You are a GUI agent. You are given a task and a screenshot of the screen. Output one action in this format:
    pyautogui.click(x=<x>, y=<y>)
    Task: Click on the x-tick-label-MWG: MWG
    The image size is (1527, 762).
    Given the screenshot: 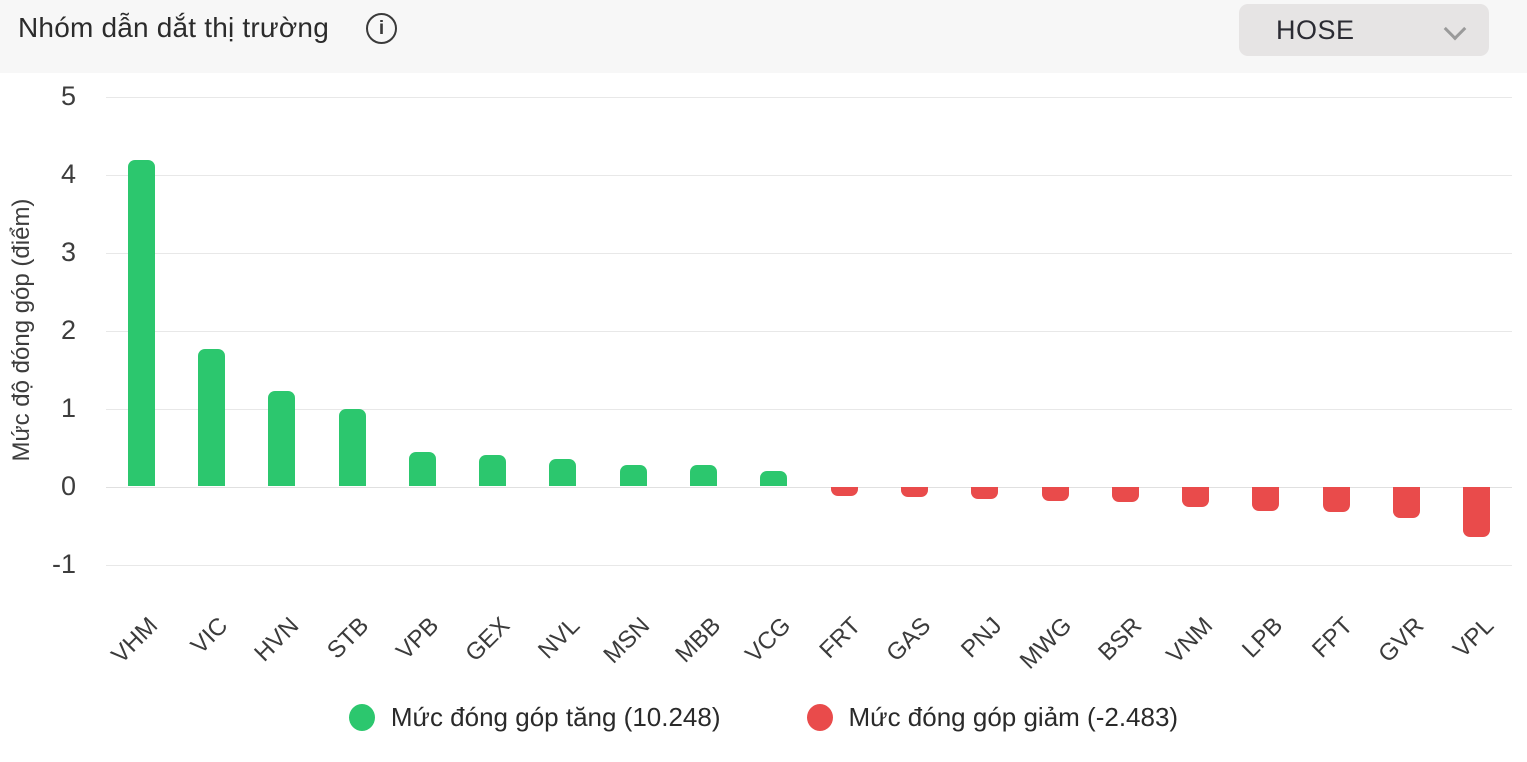 What is the action you would take?
    pyautogui.click(x=1046, y=643)
    